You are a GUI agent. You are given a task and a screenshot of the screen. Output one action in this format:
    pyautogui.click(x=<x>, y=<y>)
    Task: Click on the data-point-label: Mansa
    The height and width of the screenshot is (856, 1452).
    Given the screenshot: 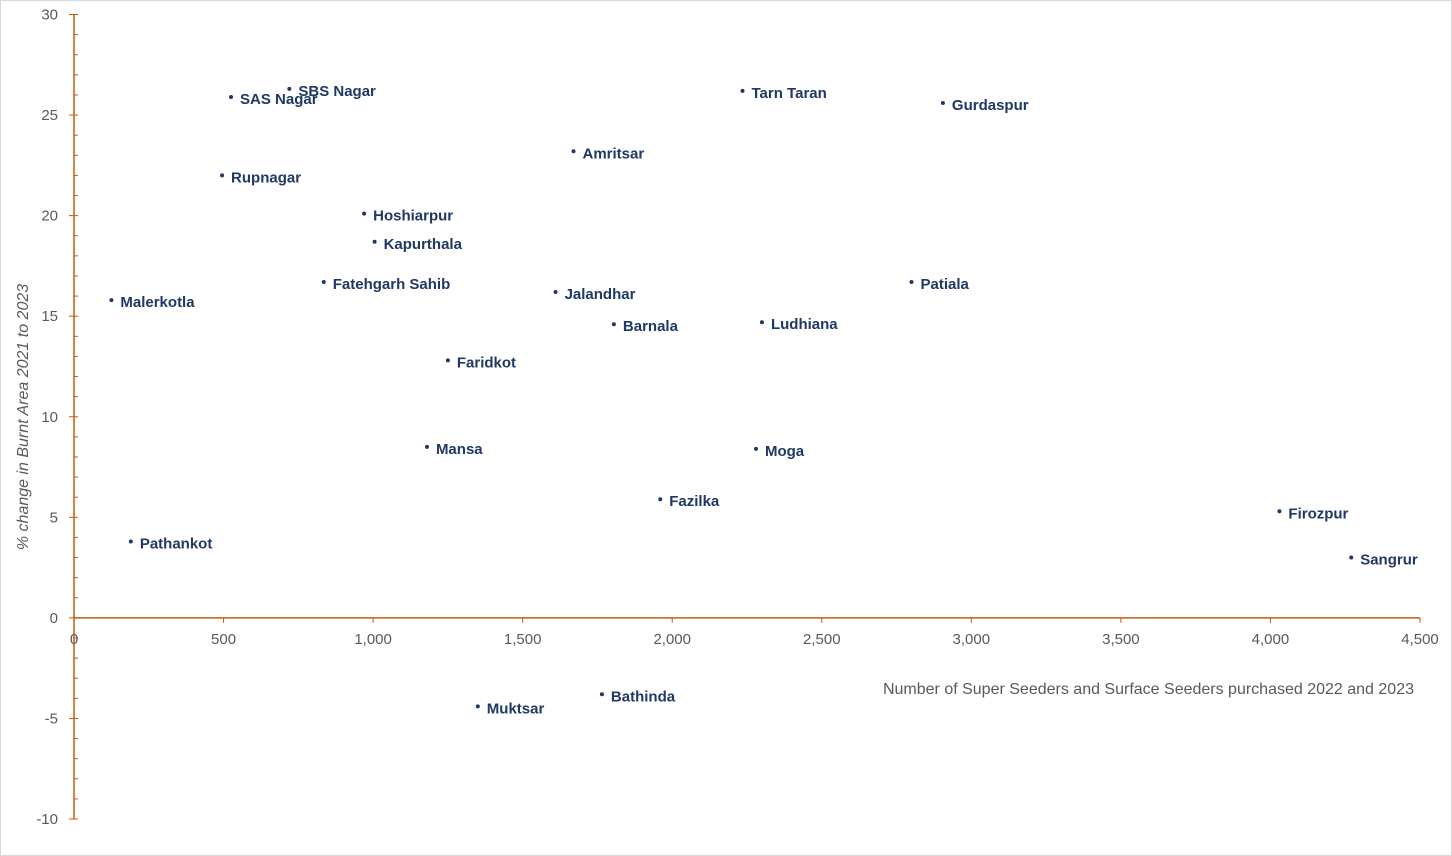 What is the action you would take?
    pyautogui.click(x=459, y=449)
    